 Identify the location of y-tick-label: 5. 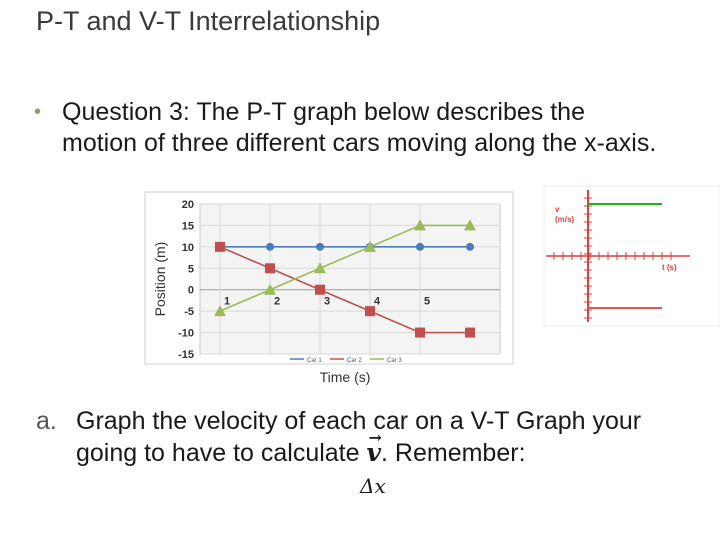
(191, 269).